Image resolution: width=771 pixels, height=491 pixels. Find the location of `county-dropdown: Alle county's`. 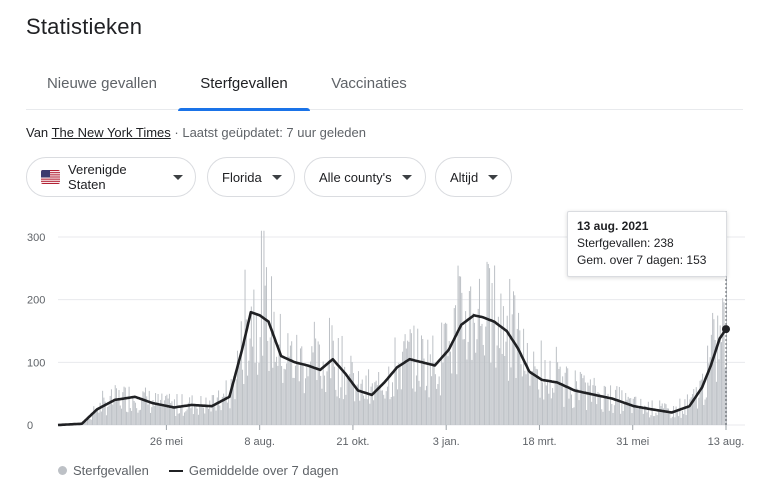

county-dropdown: Alle county's is located at coordinates (365, 177).